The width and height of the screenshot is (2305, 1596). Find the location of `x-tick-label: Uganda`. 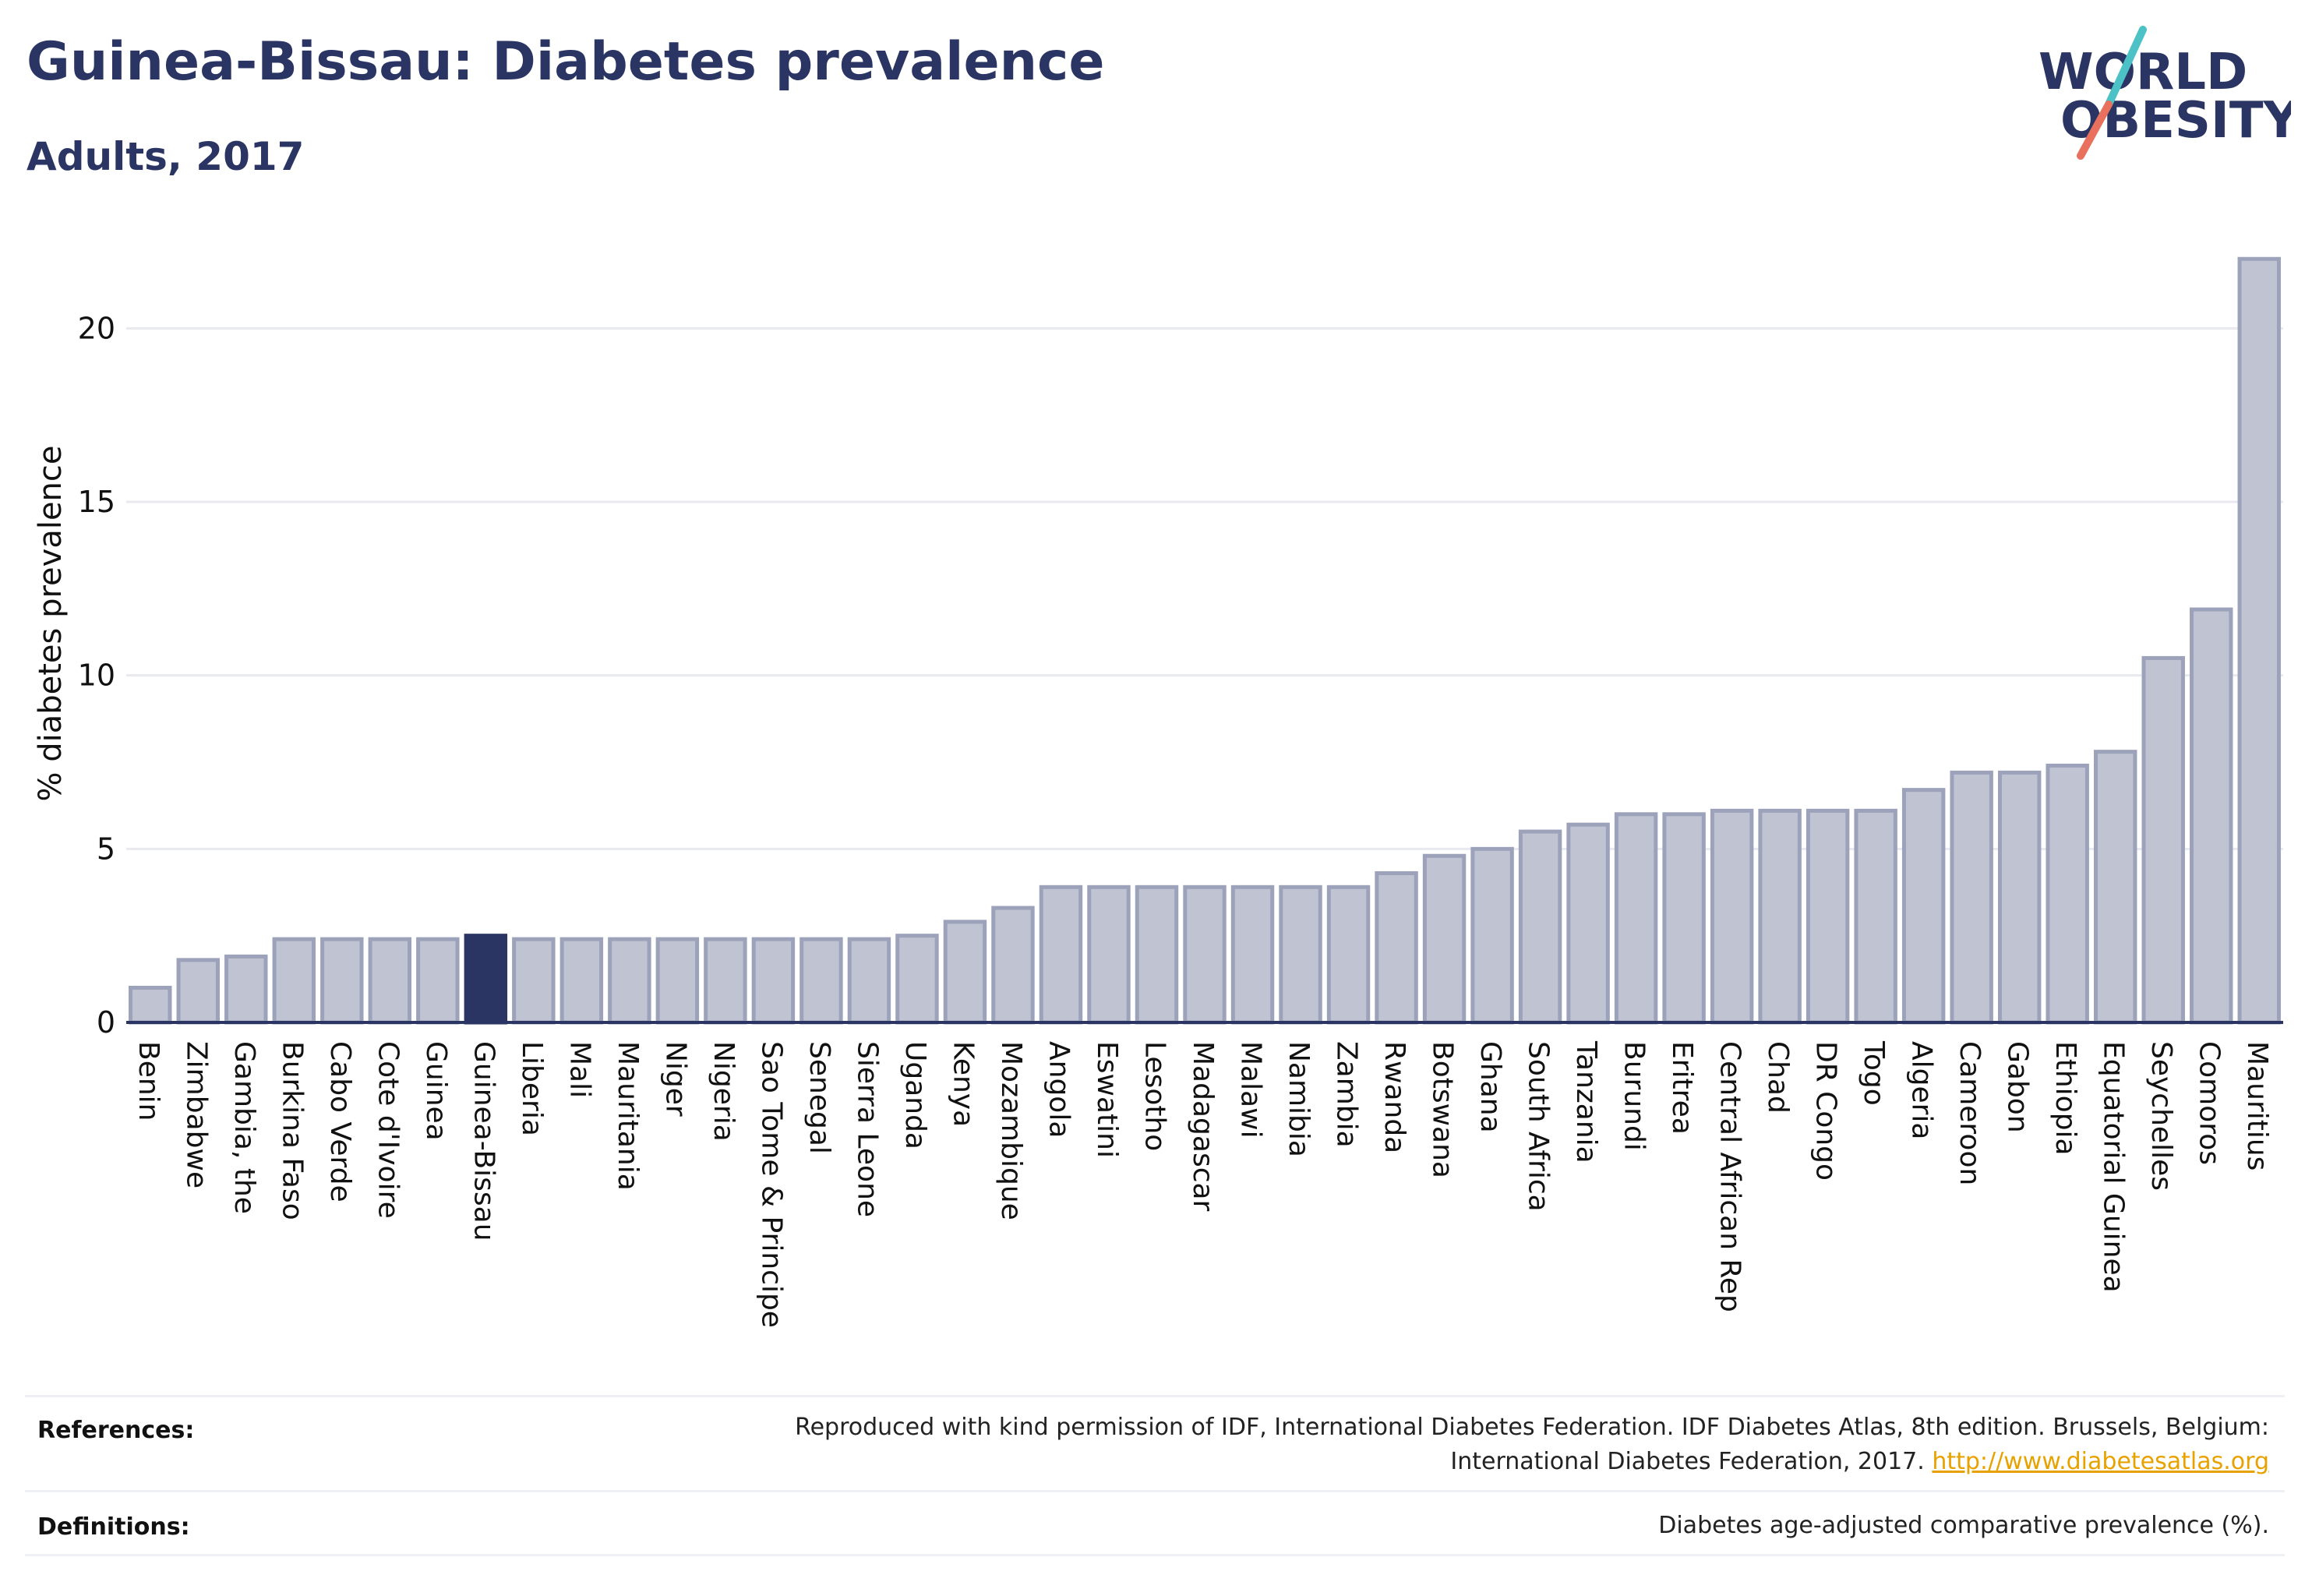

x-tick-label: Uganda is located at coordinates (915, 1095).